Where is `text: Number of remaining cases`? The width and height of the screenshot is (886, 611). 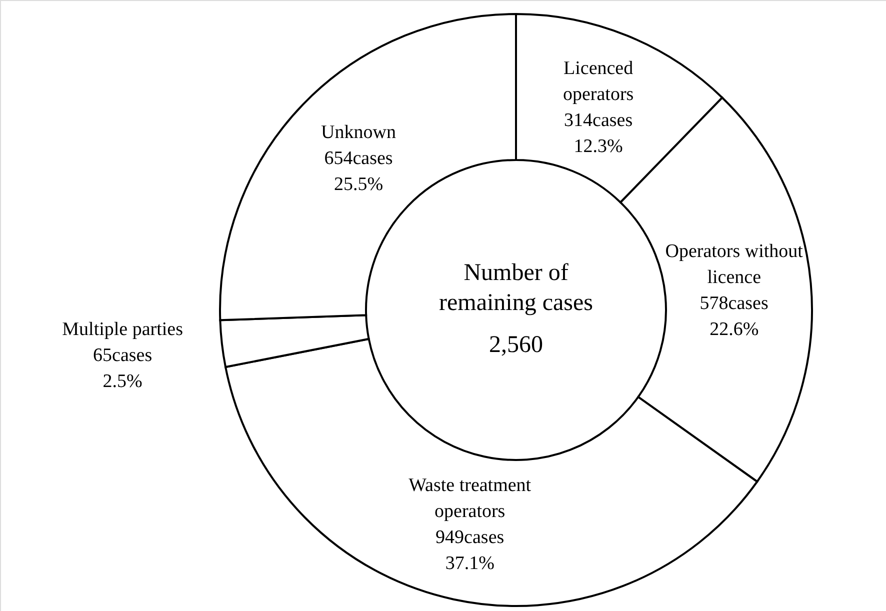
text: Number of remaining cases is located at coordinates (516, 288).